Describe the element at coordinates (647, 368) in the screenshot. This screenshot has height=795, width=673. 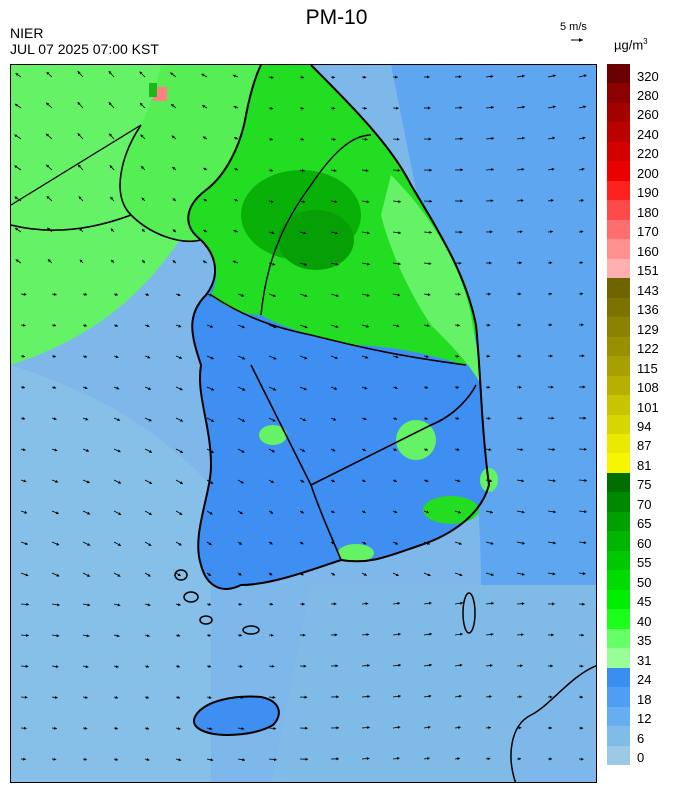
I see `color-scale-label: 115` at that location.